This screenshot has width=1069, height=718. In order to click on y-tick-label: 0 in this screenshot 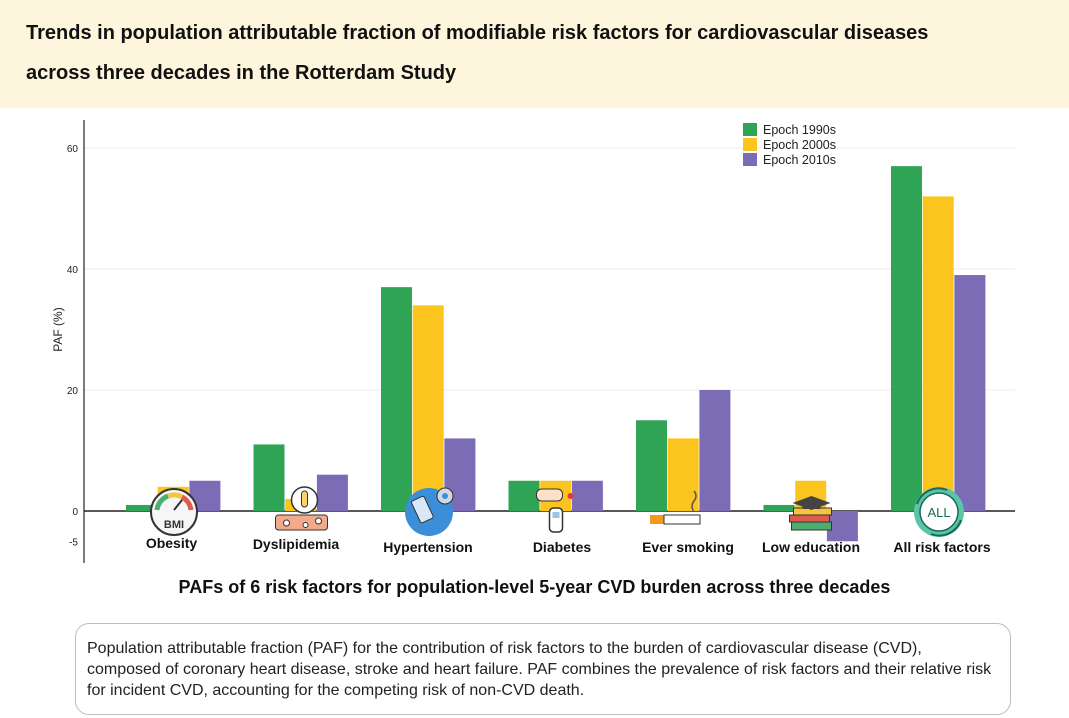, I will do `click(75, 512)`.